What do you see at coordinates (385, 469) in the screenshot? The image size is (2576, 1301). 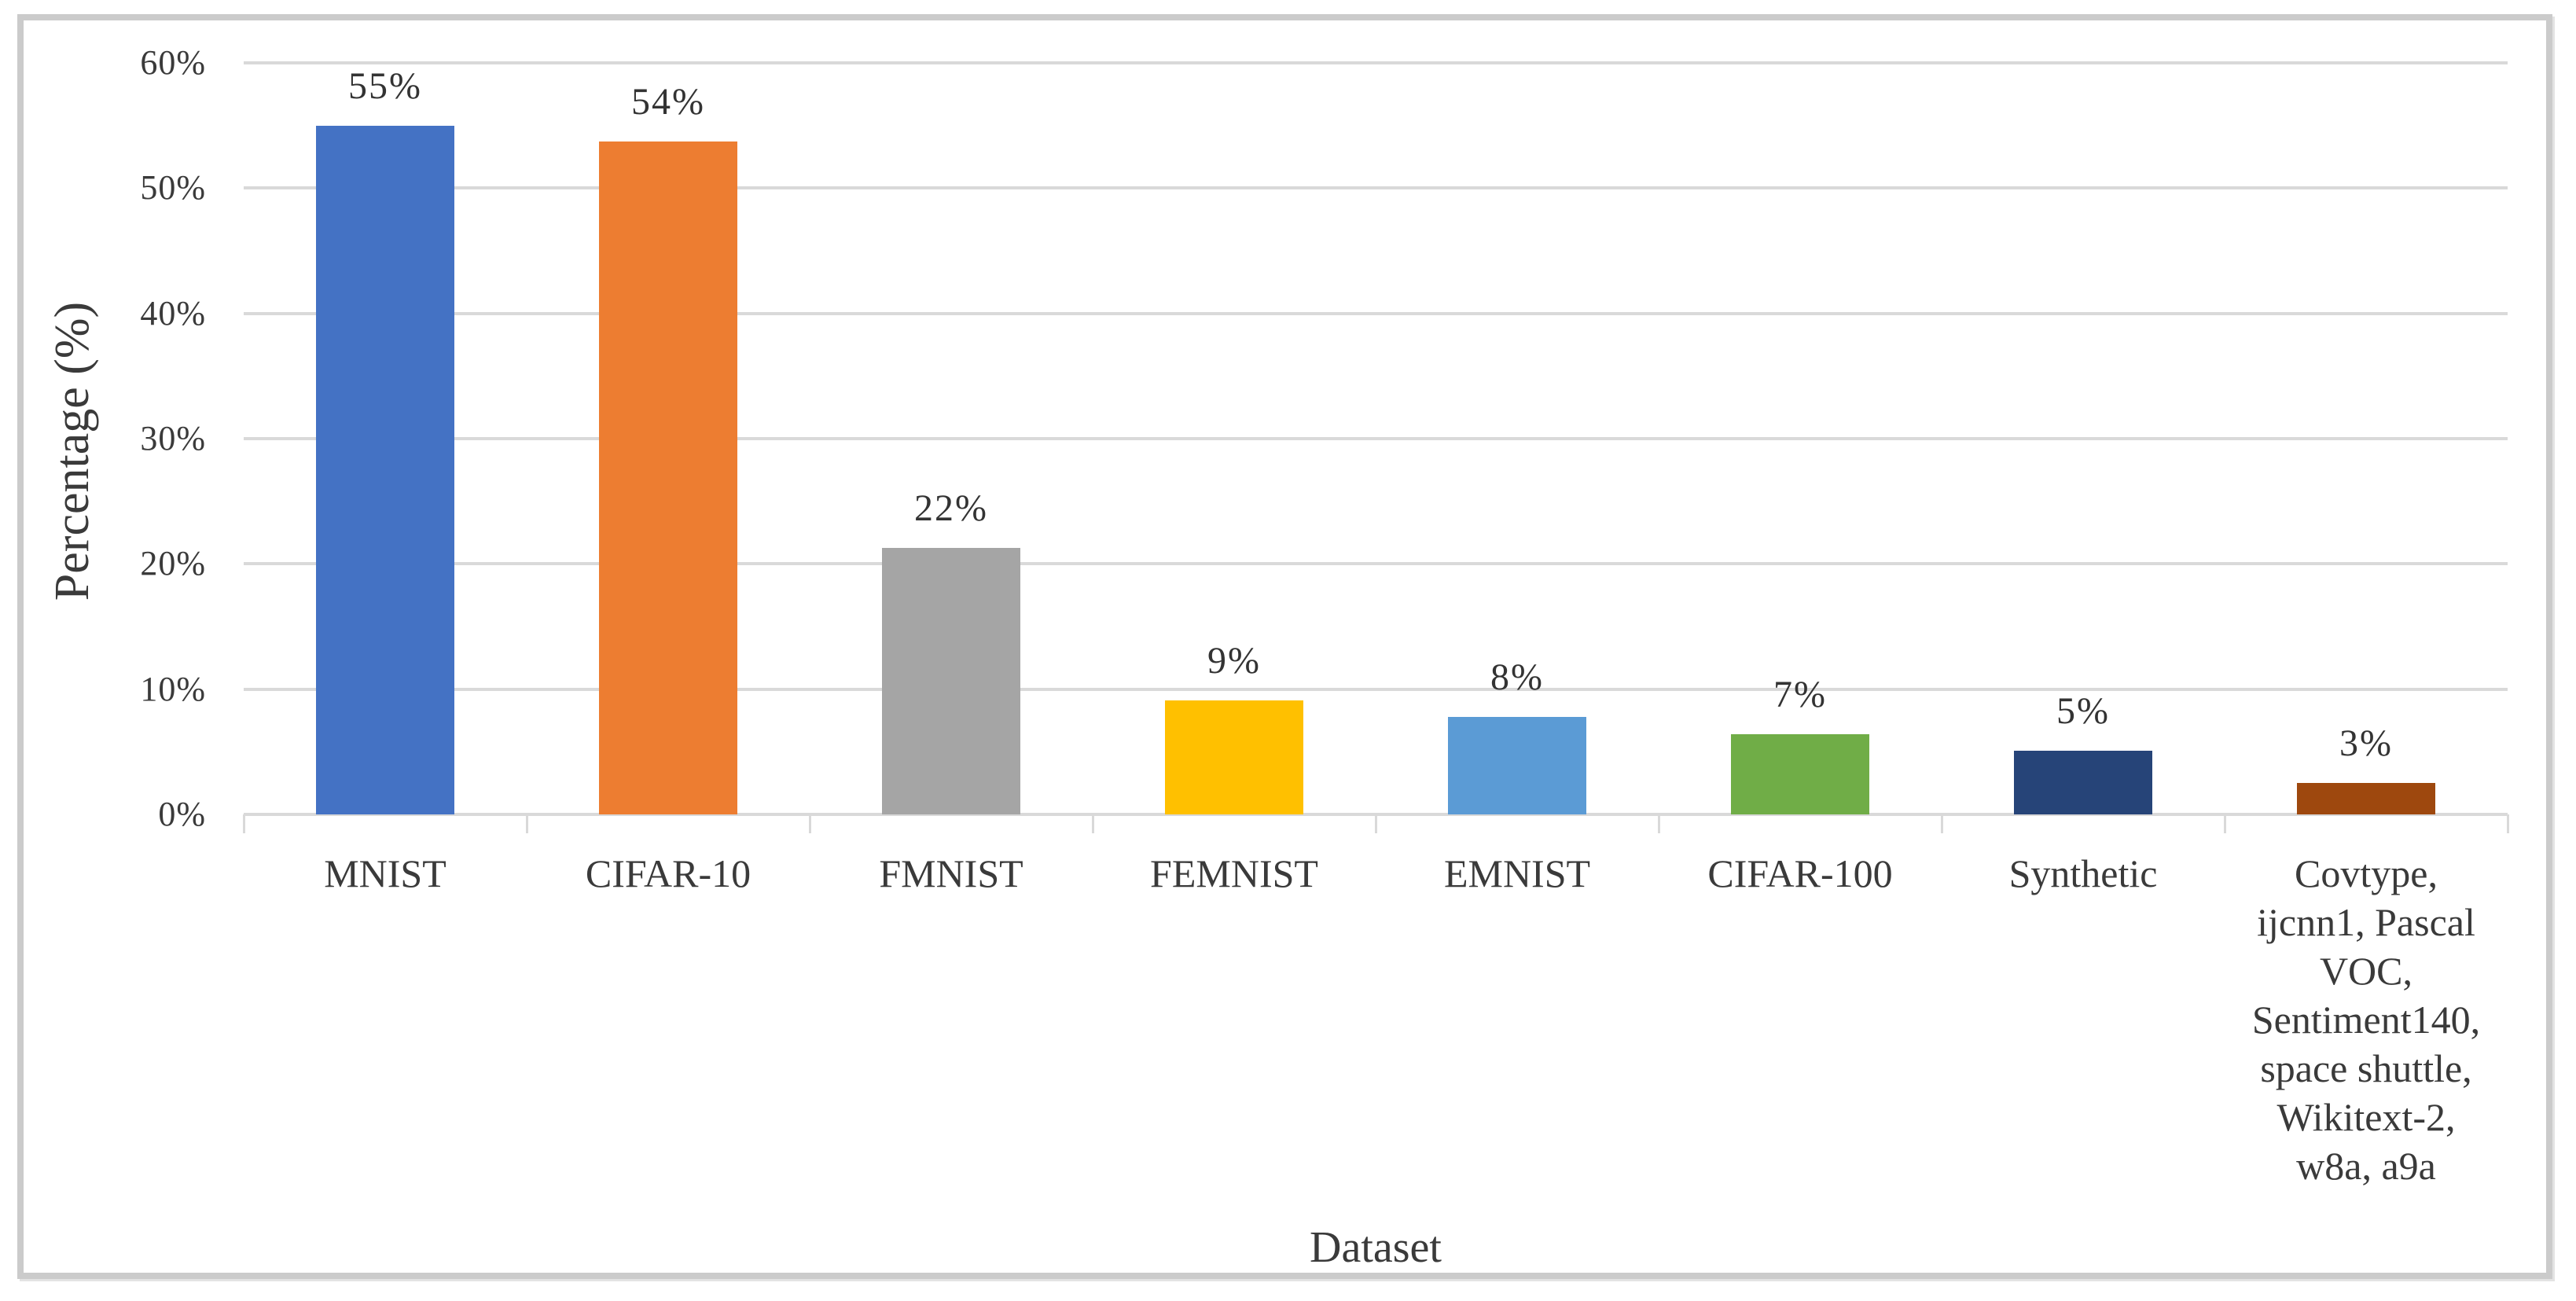 I see `bar-mnist` at bounding box center [385, 469].